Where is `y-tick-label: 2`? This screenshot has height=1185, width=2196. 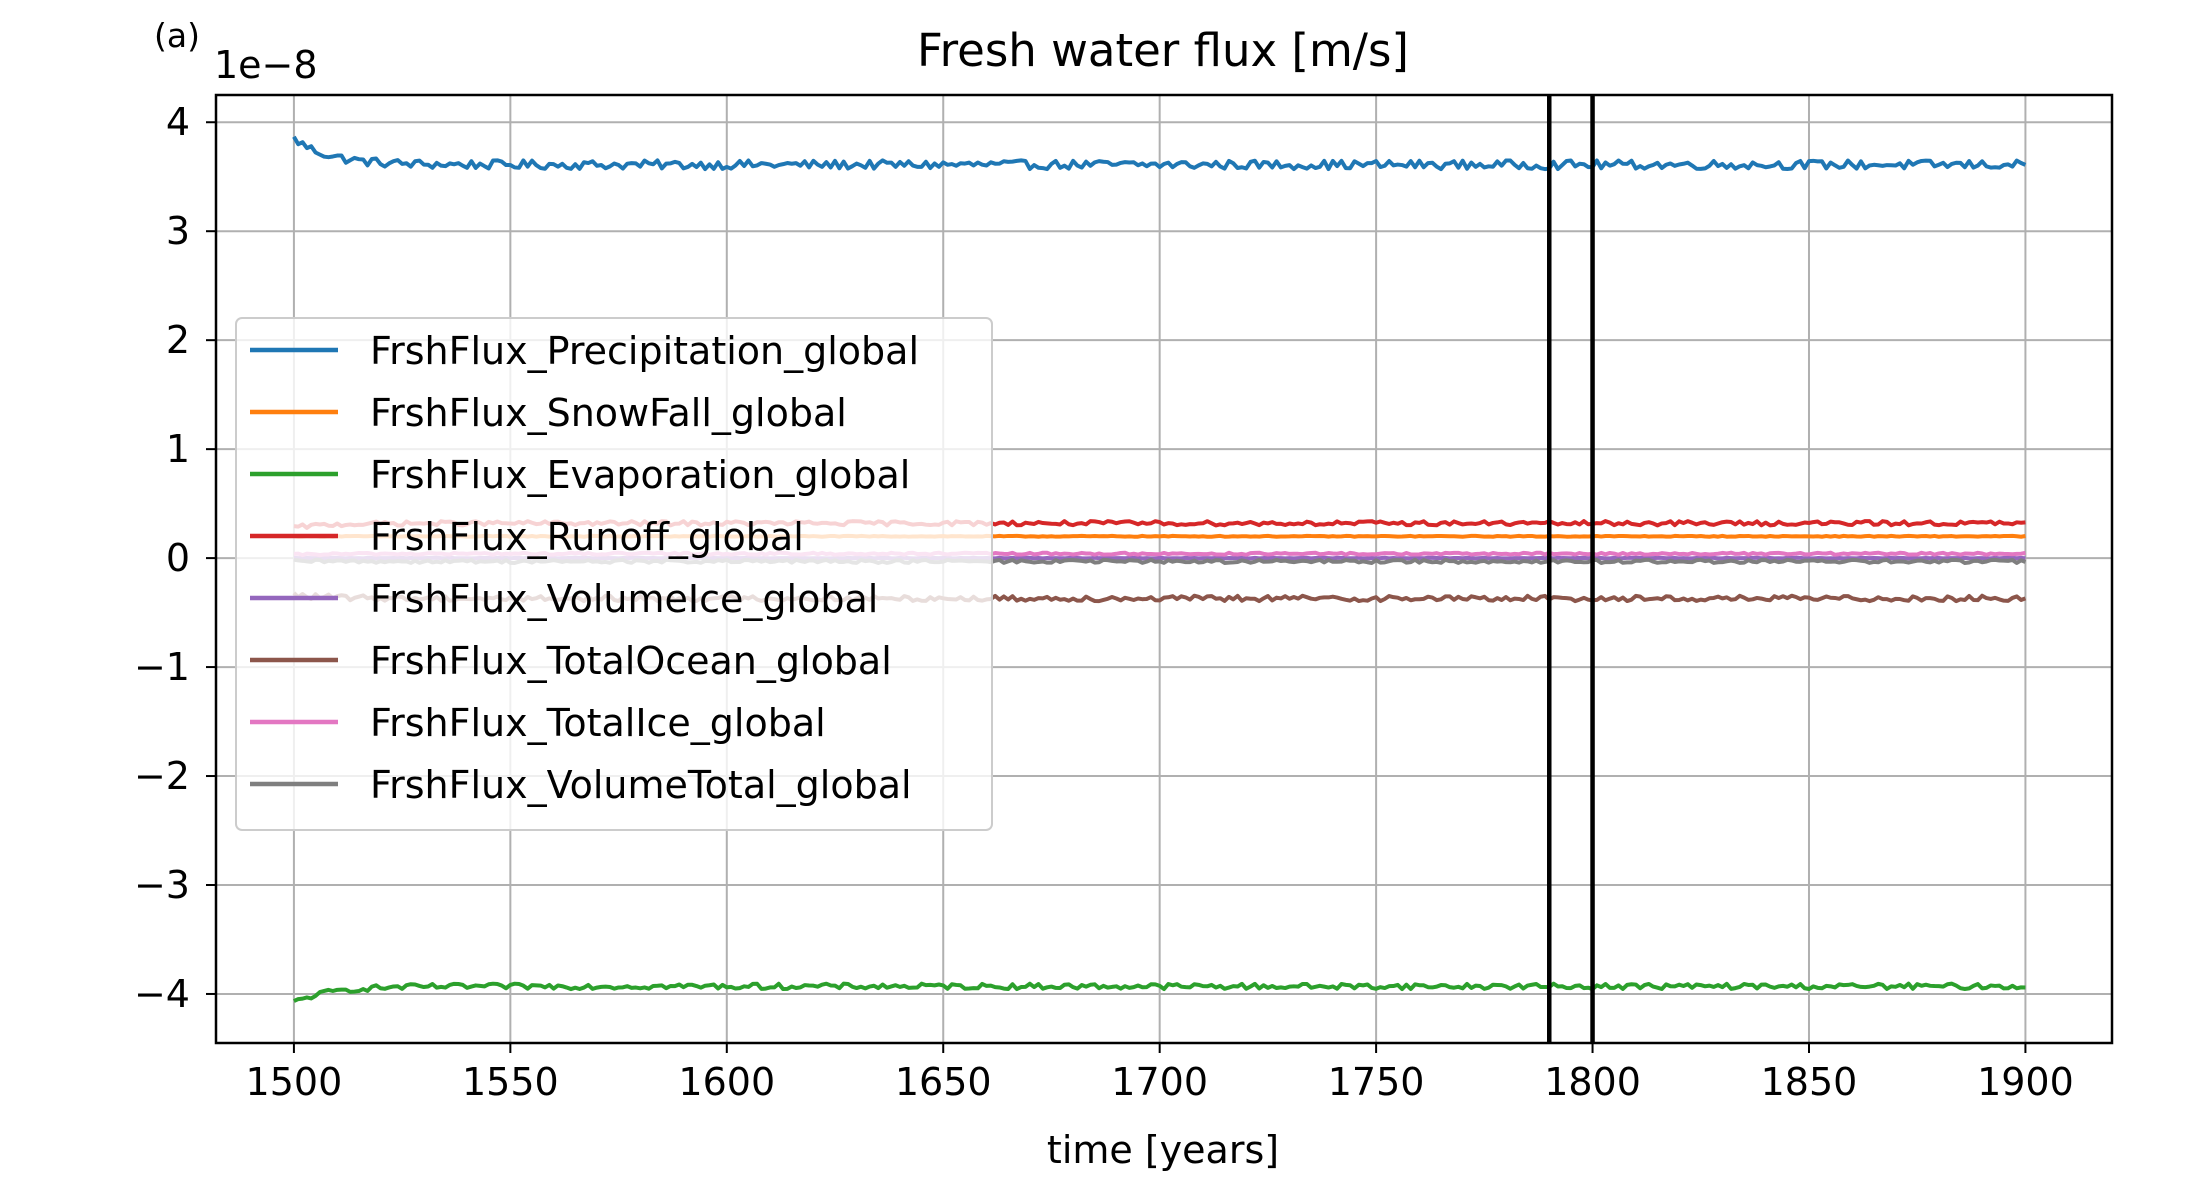 y-tick-label: 2 is located at coordinates (178, 340).